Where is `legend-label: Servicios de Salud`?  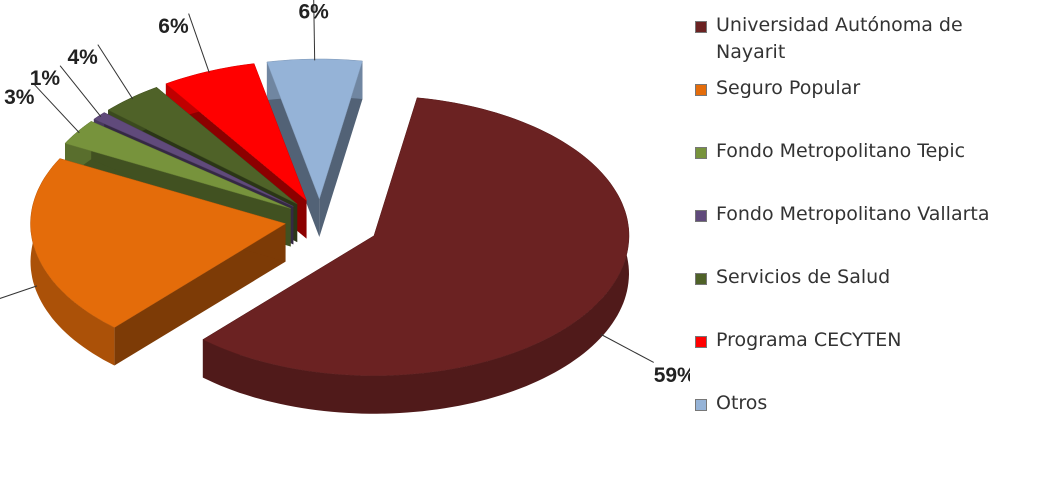
legend-label: Servicios de Salud is located at coordinates (803, 277).